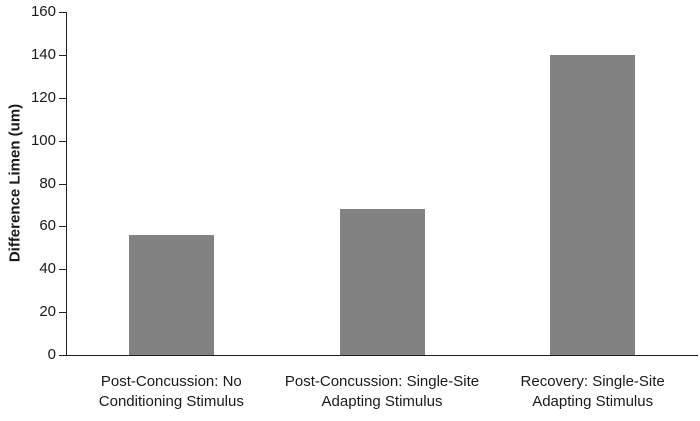  I want to click on y-tick-label: 0, so click(51, 354).